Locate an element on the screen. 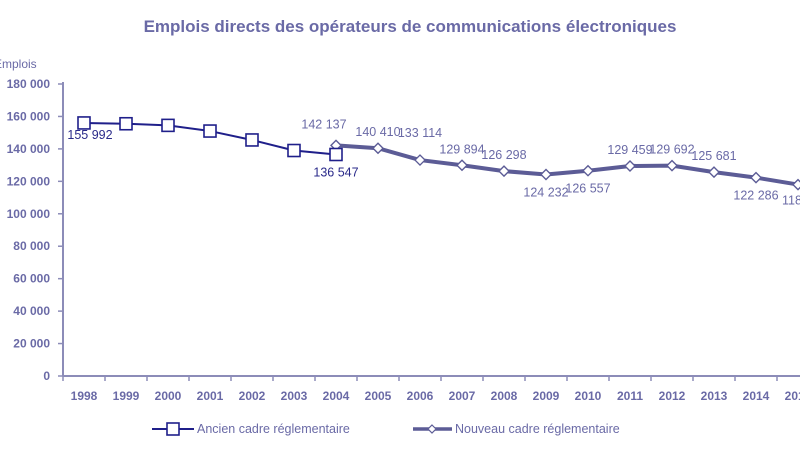  x-tick-label: 2002 is located at coordinates (252, 396).